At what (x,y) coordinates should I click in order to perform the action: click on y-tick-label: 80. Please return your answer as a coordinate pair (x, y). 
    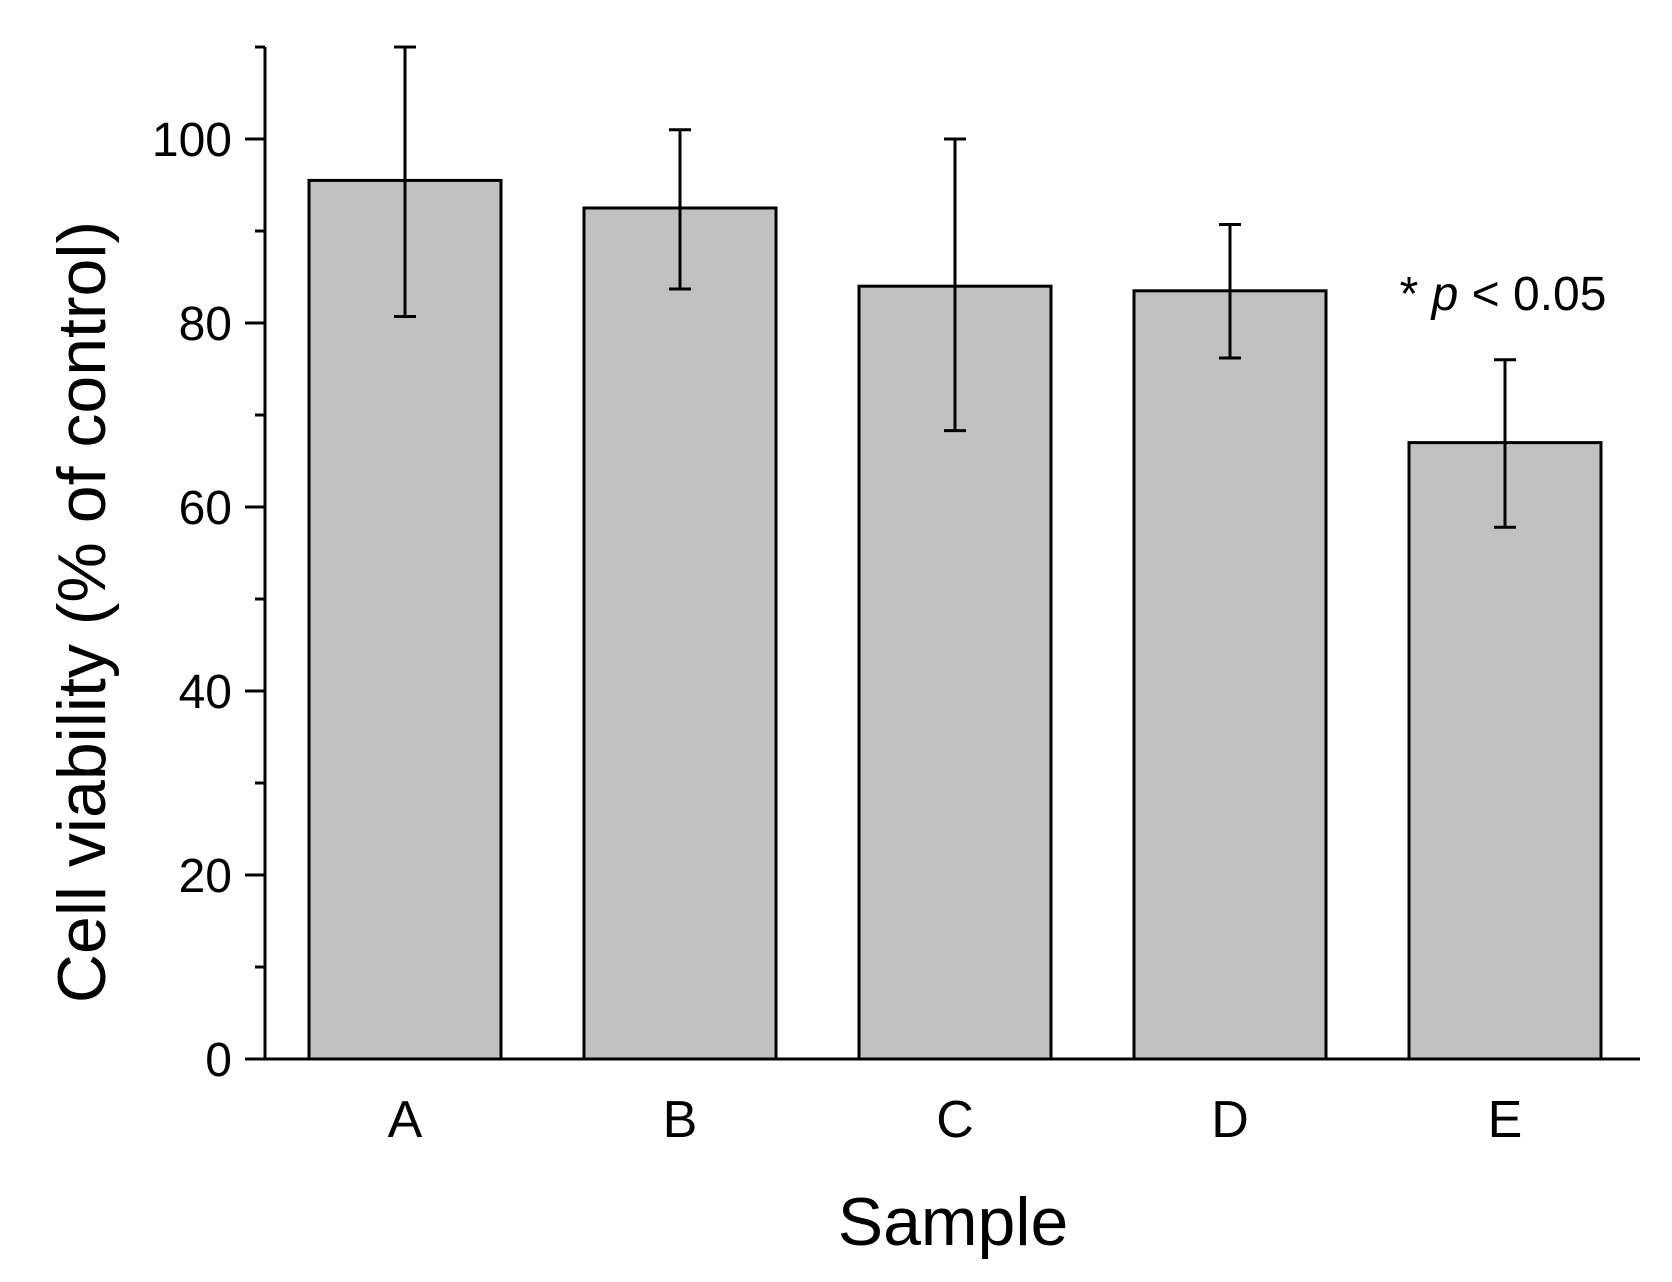
    Looking at the image, I should click on (205, 324).